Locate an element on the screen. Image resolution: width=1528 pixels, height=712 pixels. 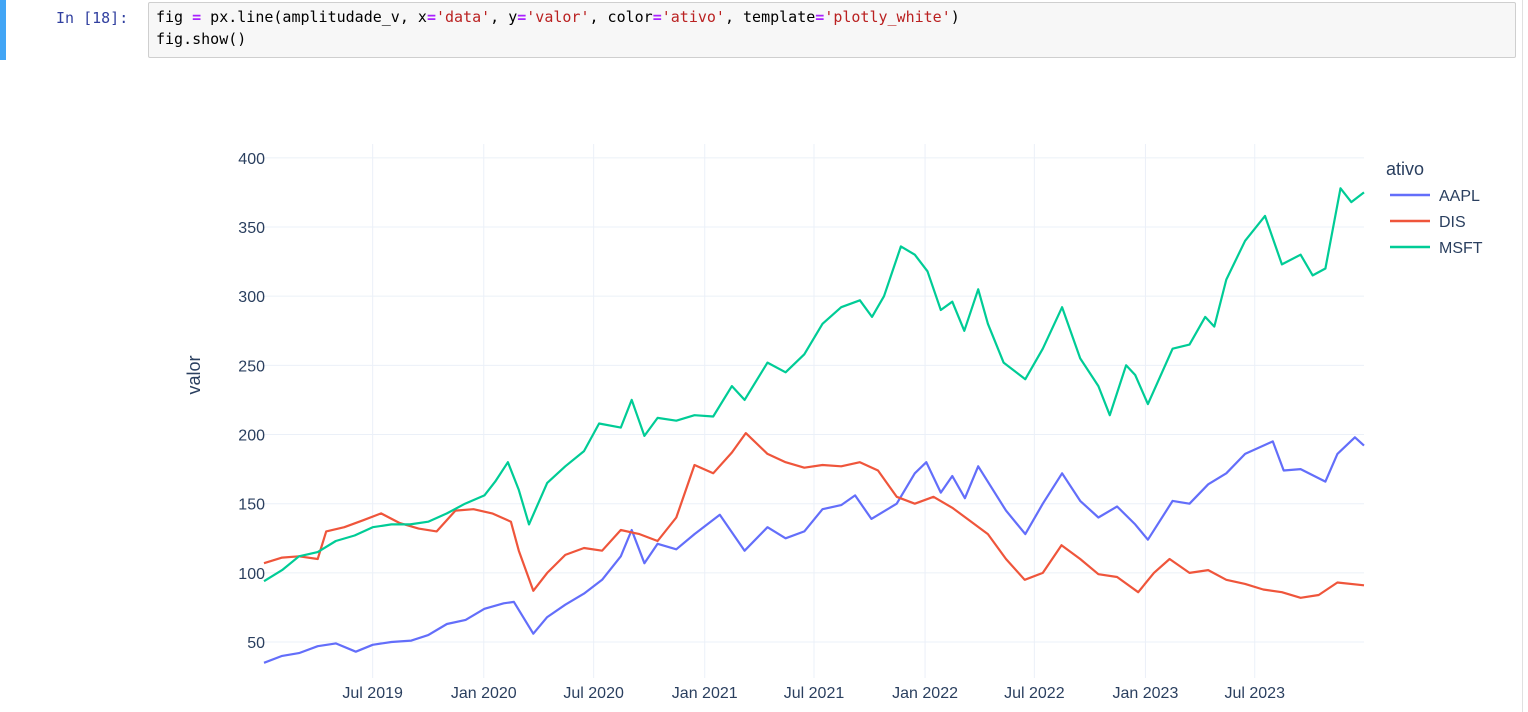
x-tick-label: Jul 2021 is located at coordinates (814, 693).